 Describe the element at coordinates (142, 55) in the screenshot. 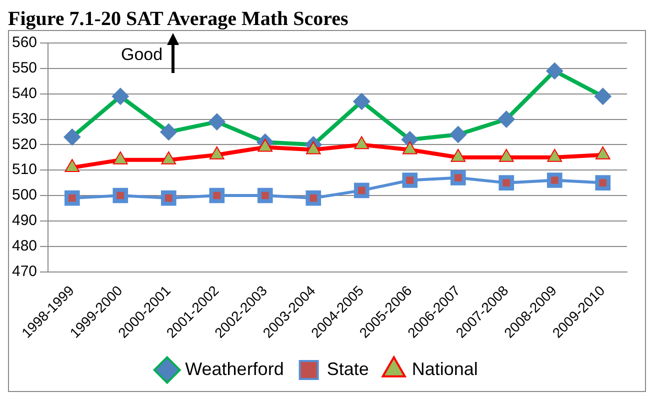

I see `annotation: Good` at that location.